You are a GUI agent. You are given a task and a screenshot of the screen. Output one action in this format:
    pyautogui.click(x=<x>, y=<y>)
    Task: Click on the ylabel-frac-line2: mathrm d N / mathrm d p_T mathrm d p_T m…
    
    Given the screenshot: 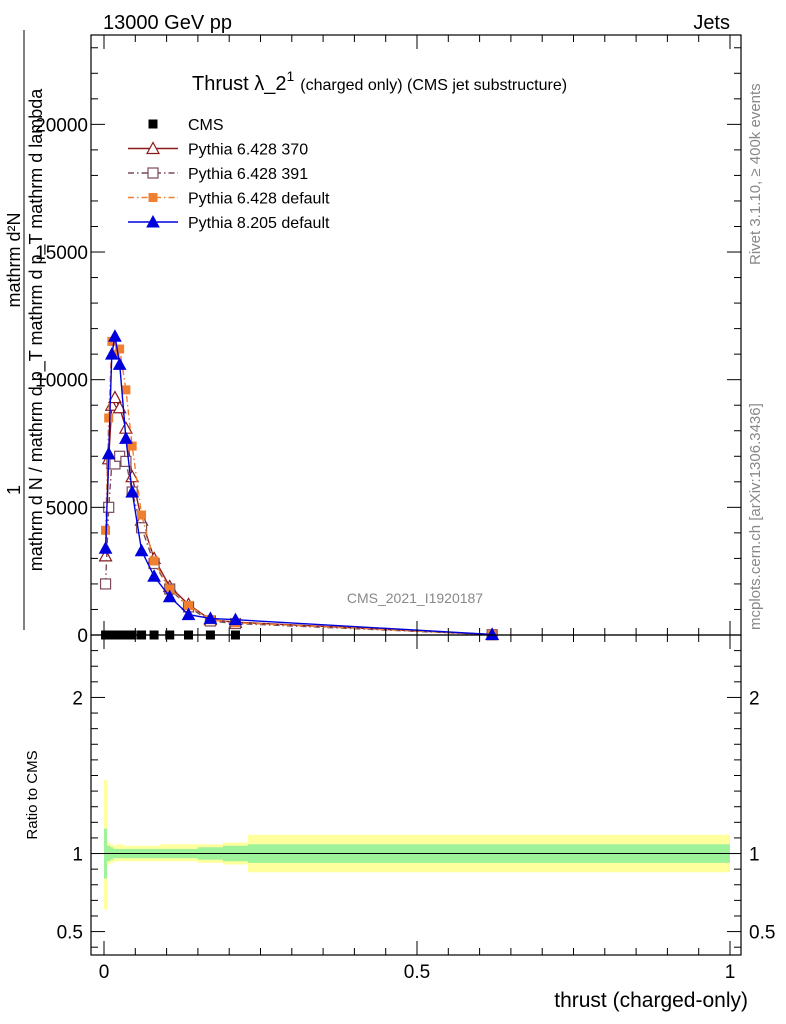 What is the action you would take?
    pyautogui.click(x=36, y=329)
    